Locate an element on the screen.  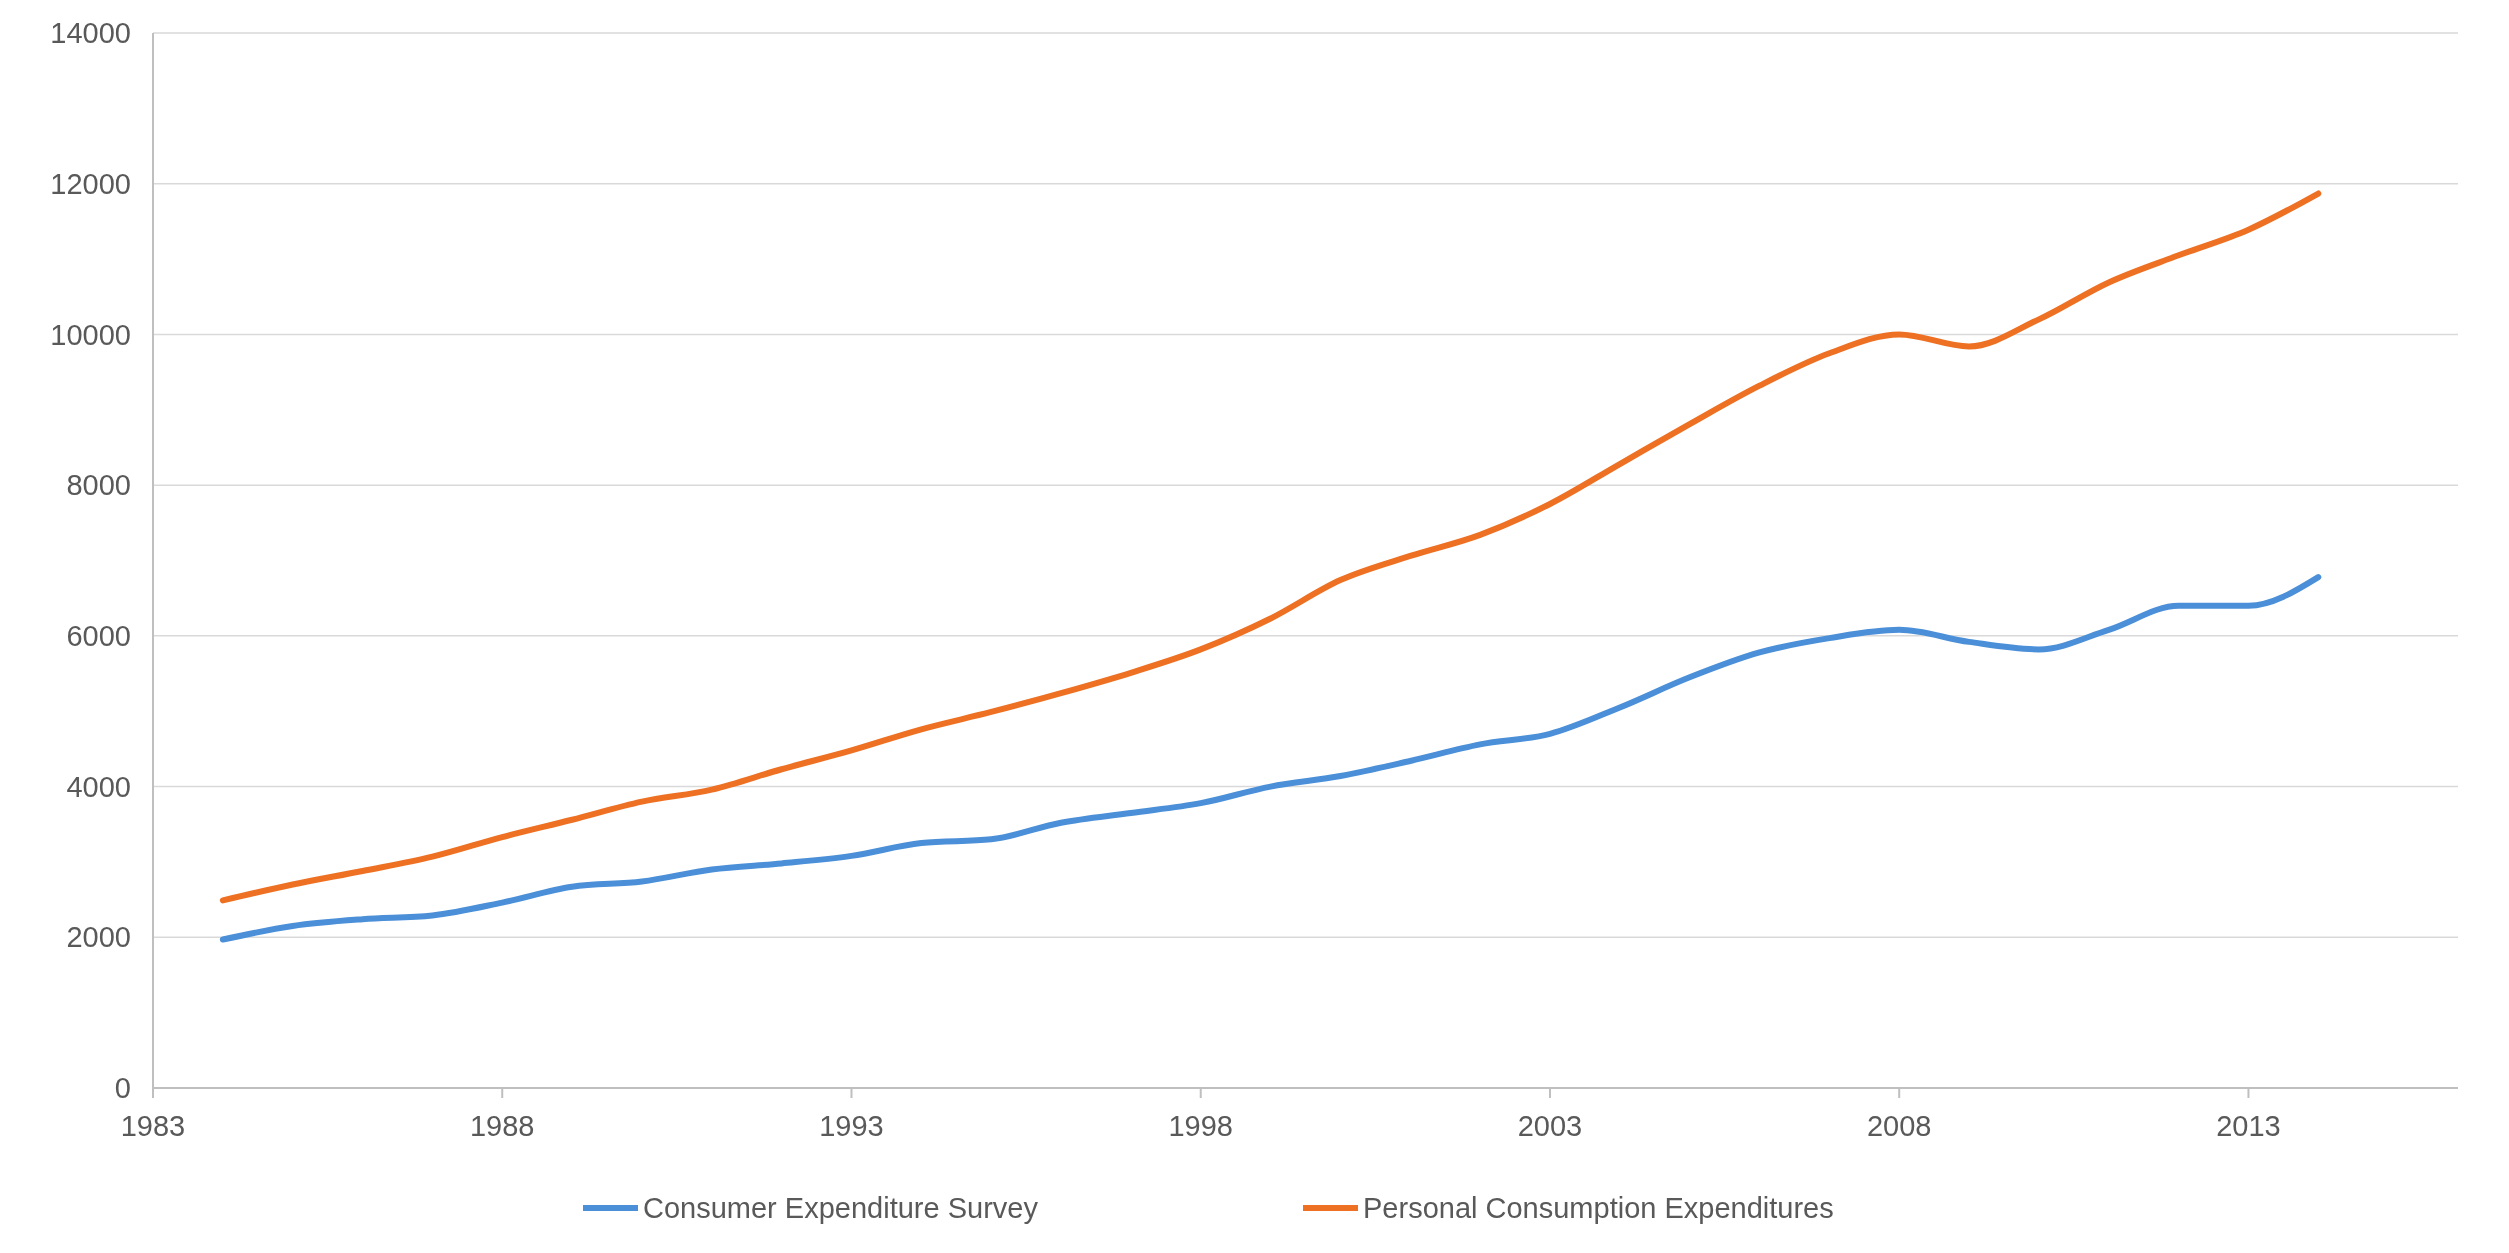
x-tick-label: 1998 is located at coordinates (1200, 1126).